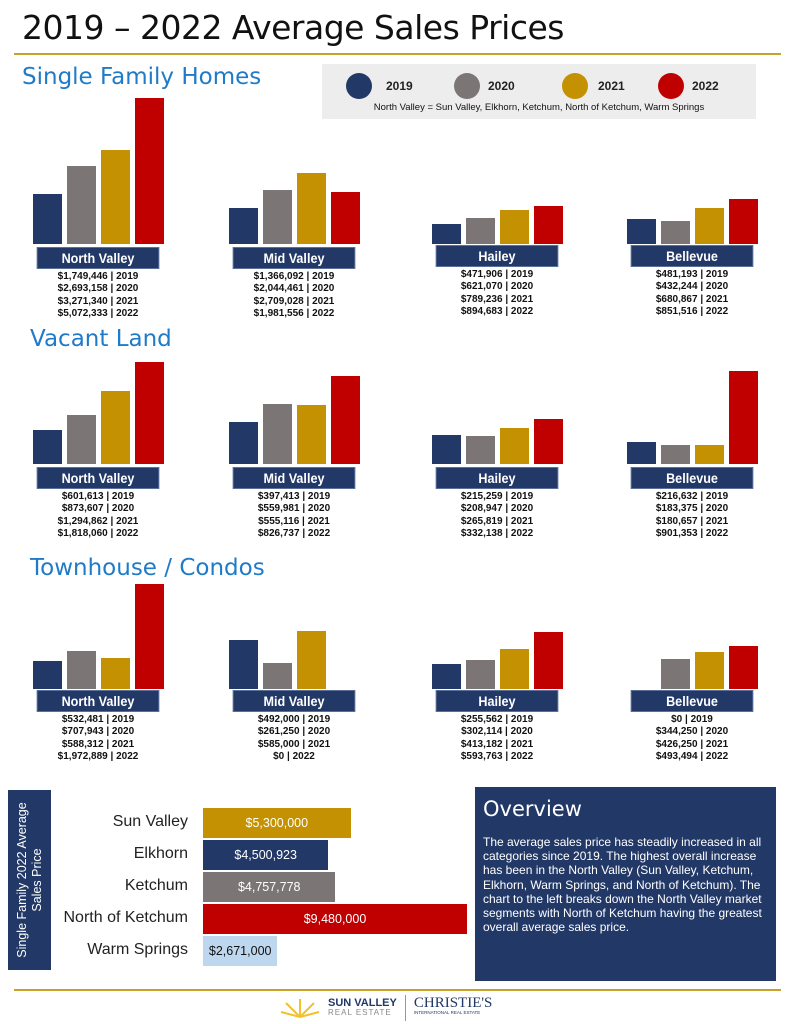  I want to click on value-label: $302,114 | 2020, so click(497, 732).